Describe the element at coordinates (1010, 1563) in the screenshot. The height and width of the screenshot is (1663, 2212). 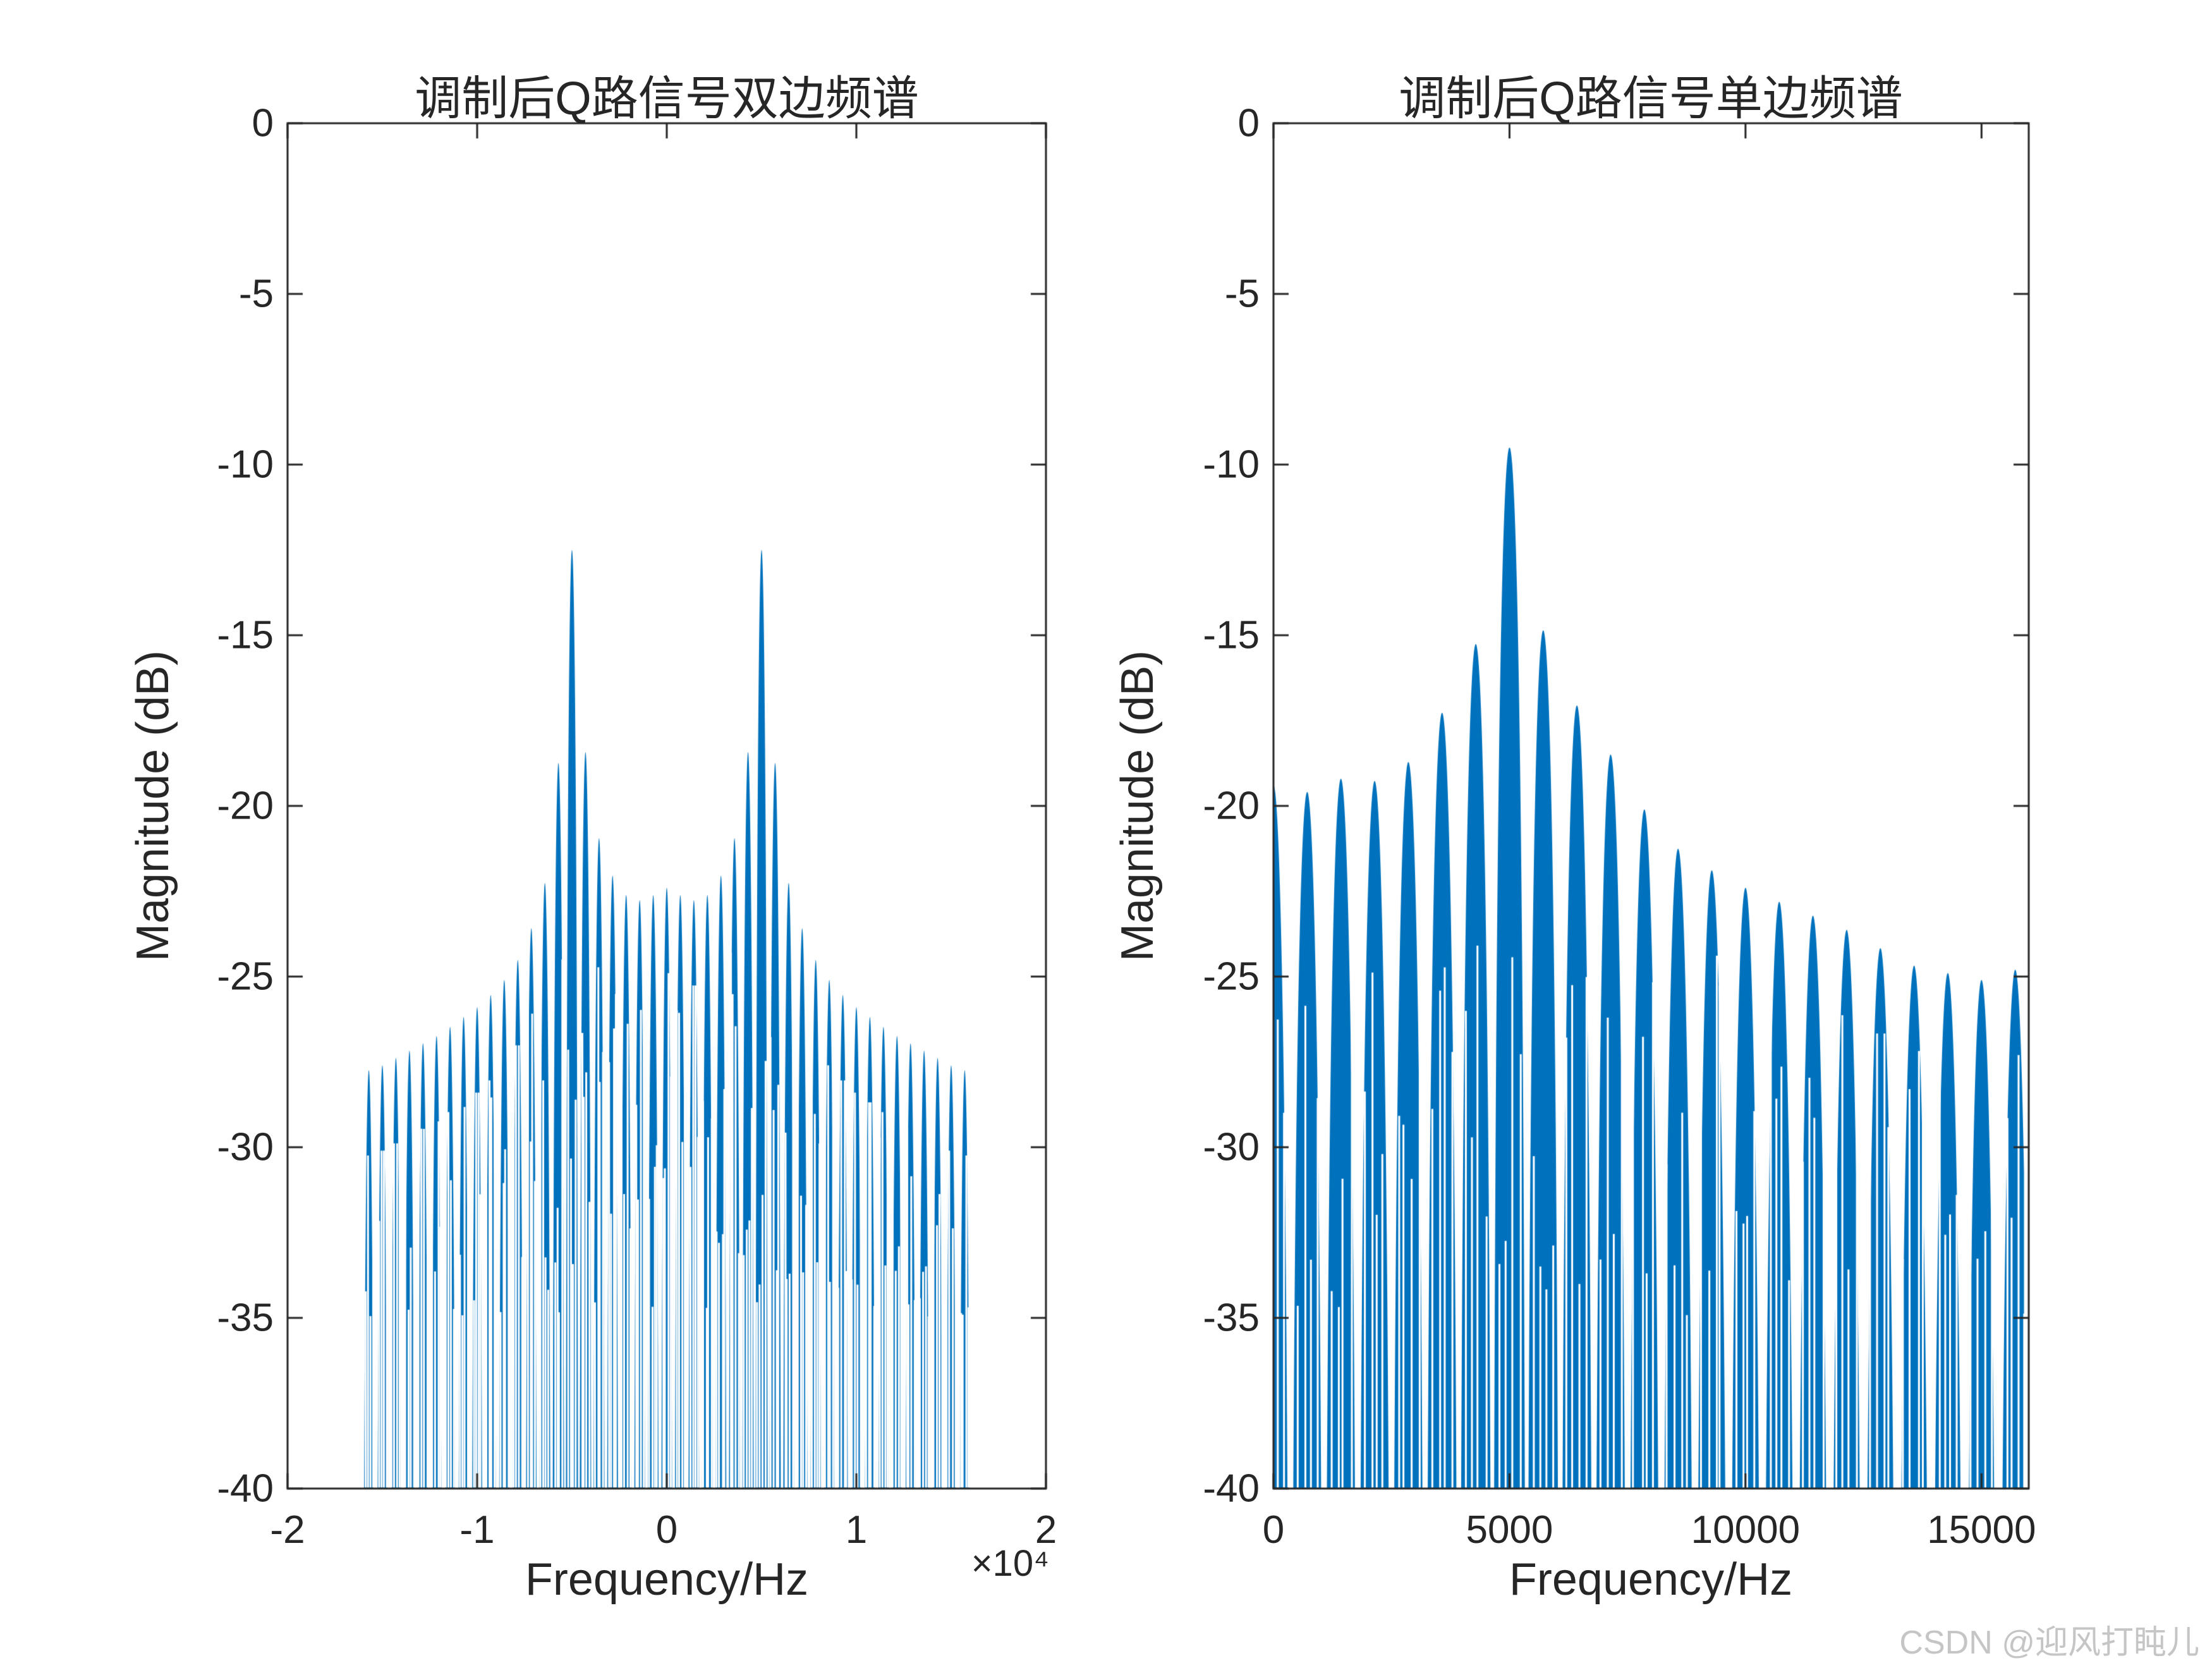
I see `x-axis-exponent-label: ×10⁴` at that location.